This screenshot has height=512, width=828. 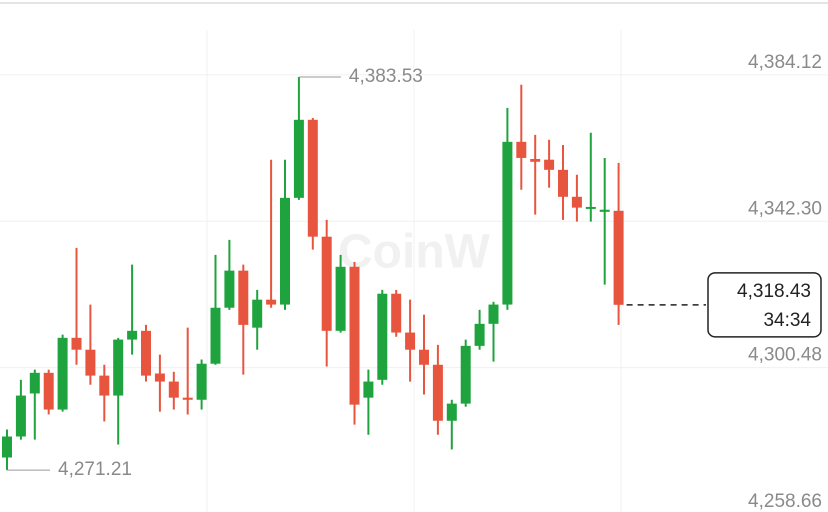 What do you see at coordinates (787, 320) in the screenshot?
I see `countdown: 34:34` at bounding box center [787, 320].